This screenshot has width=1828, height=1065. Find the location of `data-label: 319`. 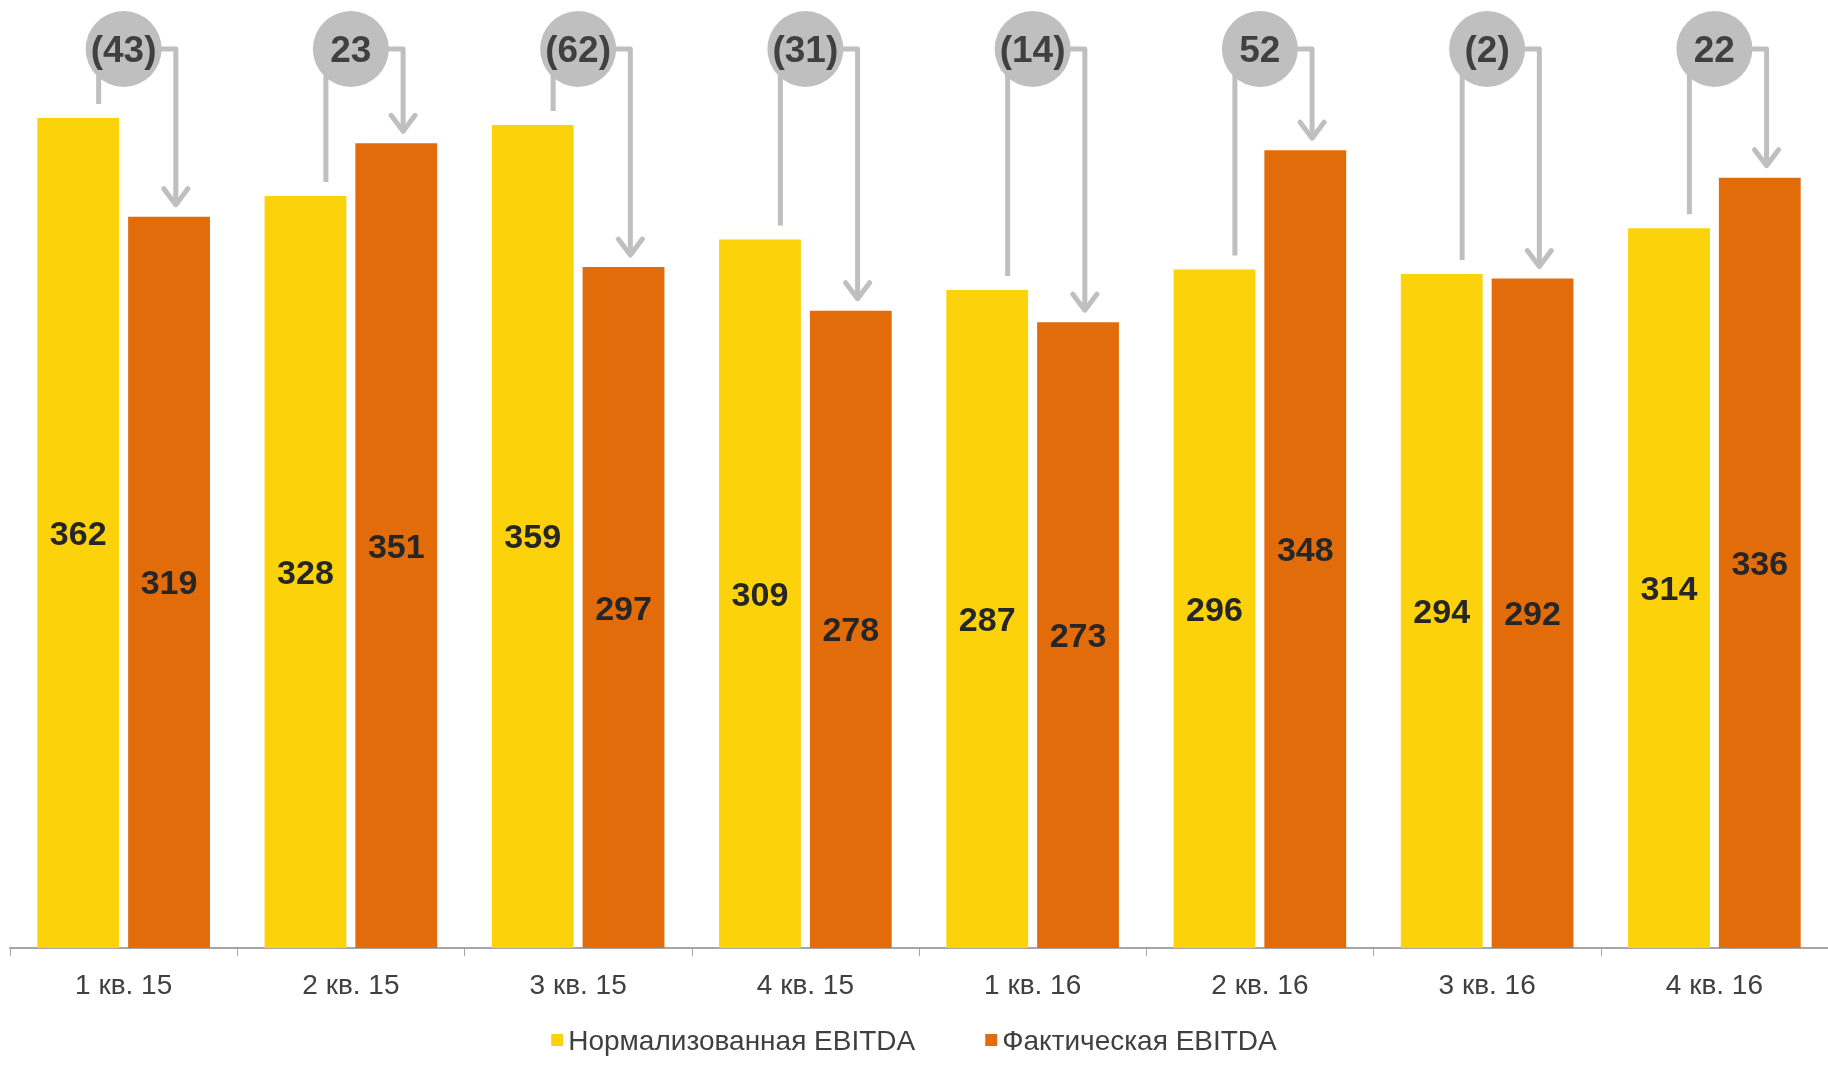

data-label: 319 is located at coordinates (169, 582).